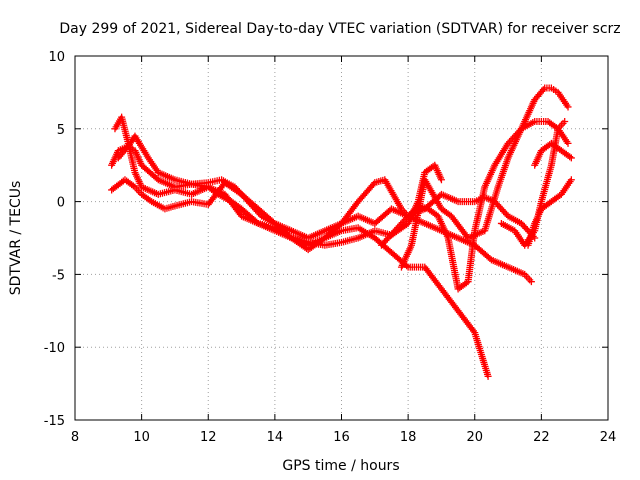 The image size is (640, 480). I want to click on x-tick-label: 20, so click(474, 437).